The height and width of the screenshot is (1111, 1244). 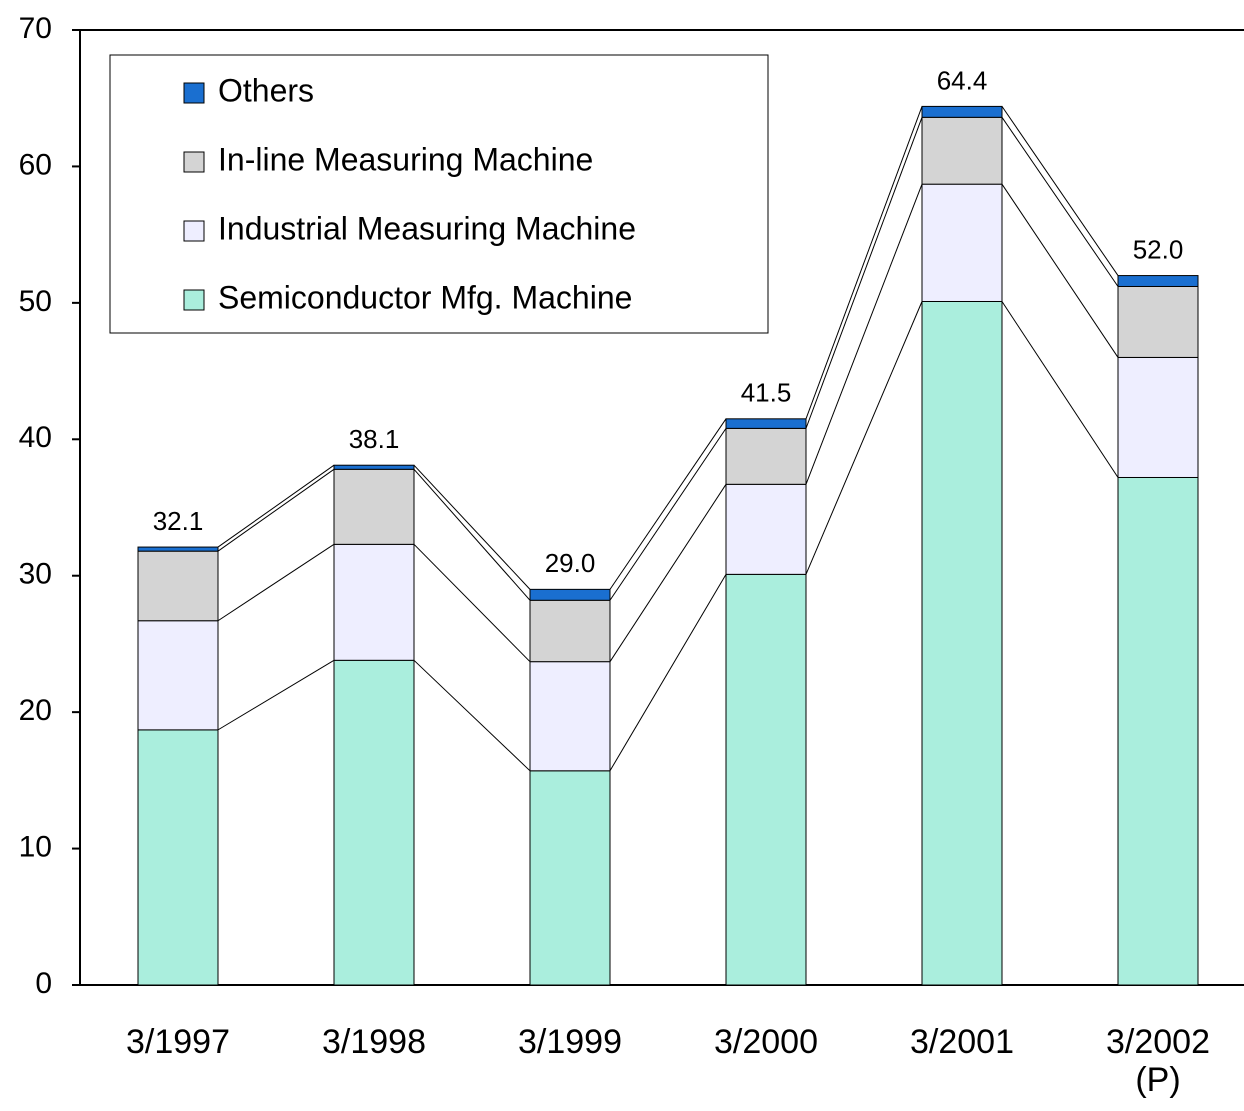 I want to click on total-label: 52.0, so click(x=1158, y=249).